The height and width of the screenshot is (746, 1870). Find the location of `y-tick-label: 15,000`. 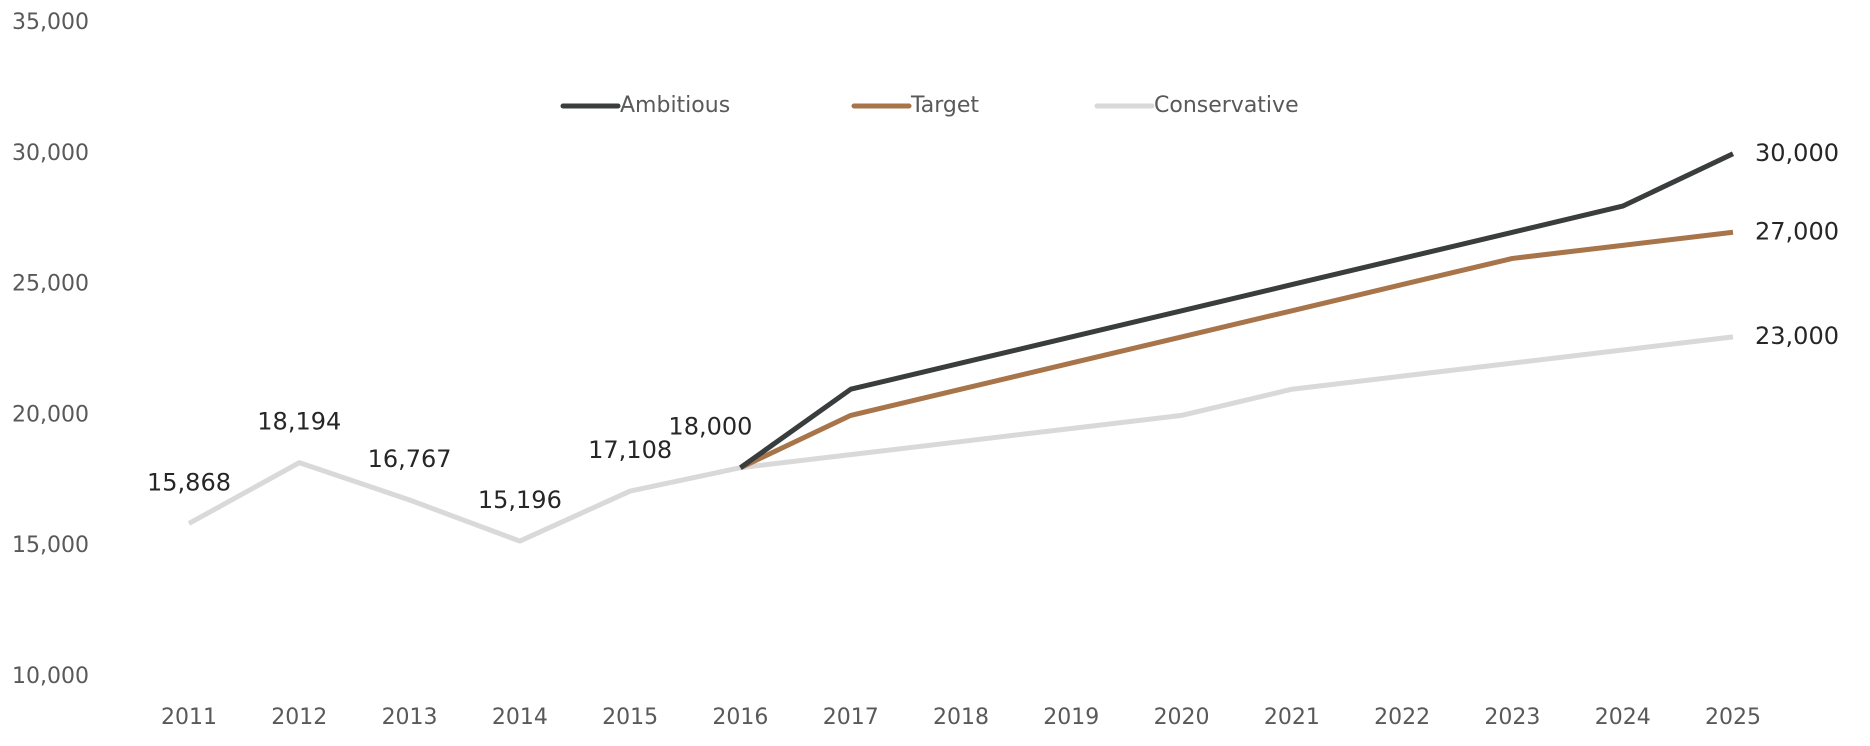

y-tick-label: 15,000 is located at coordinates (50, 545).